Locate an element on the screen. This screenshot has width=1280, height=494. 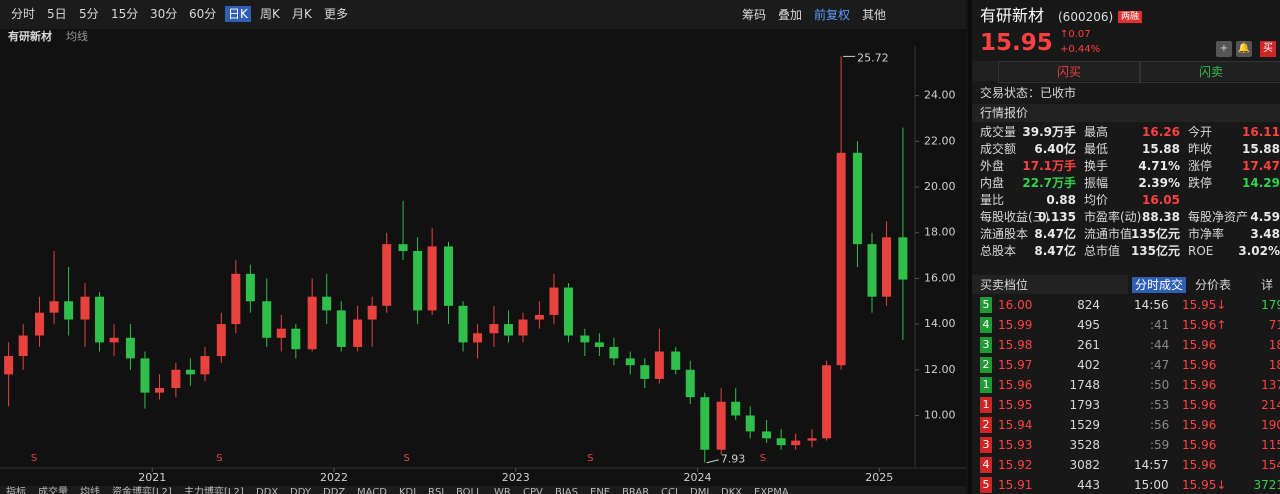
flash-button: 闪卖 is located at coordinates (1210, 72).